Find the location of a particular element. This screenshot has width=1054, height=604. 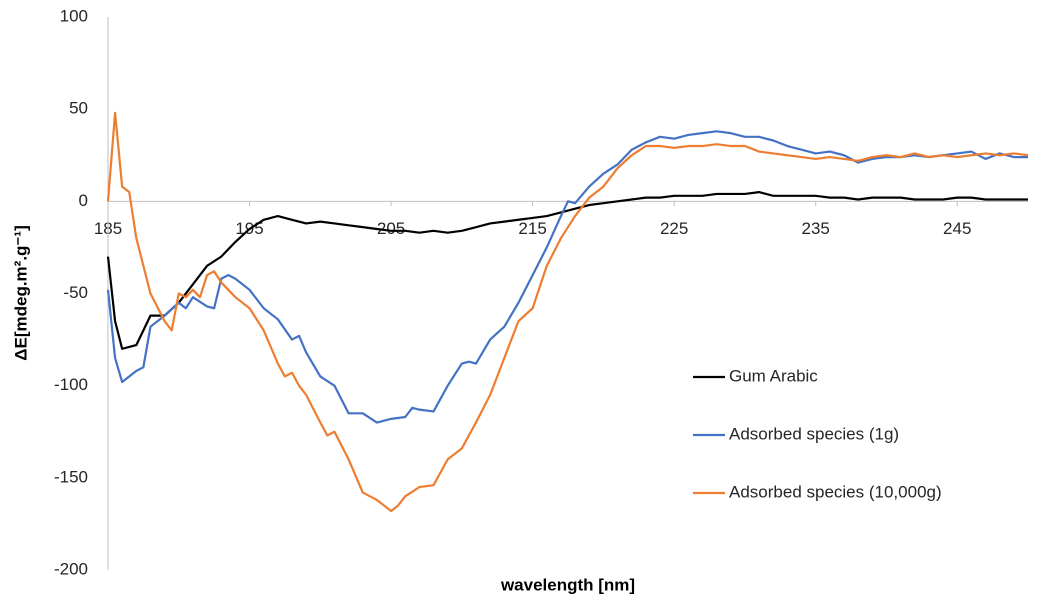

y-tick-label: -150 is located at coordinates (71, 476).